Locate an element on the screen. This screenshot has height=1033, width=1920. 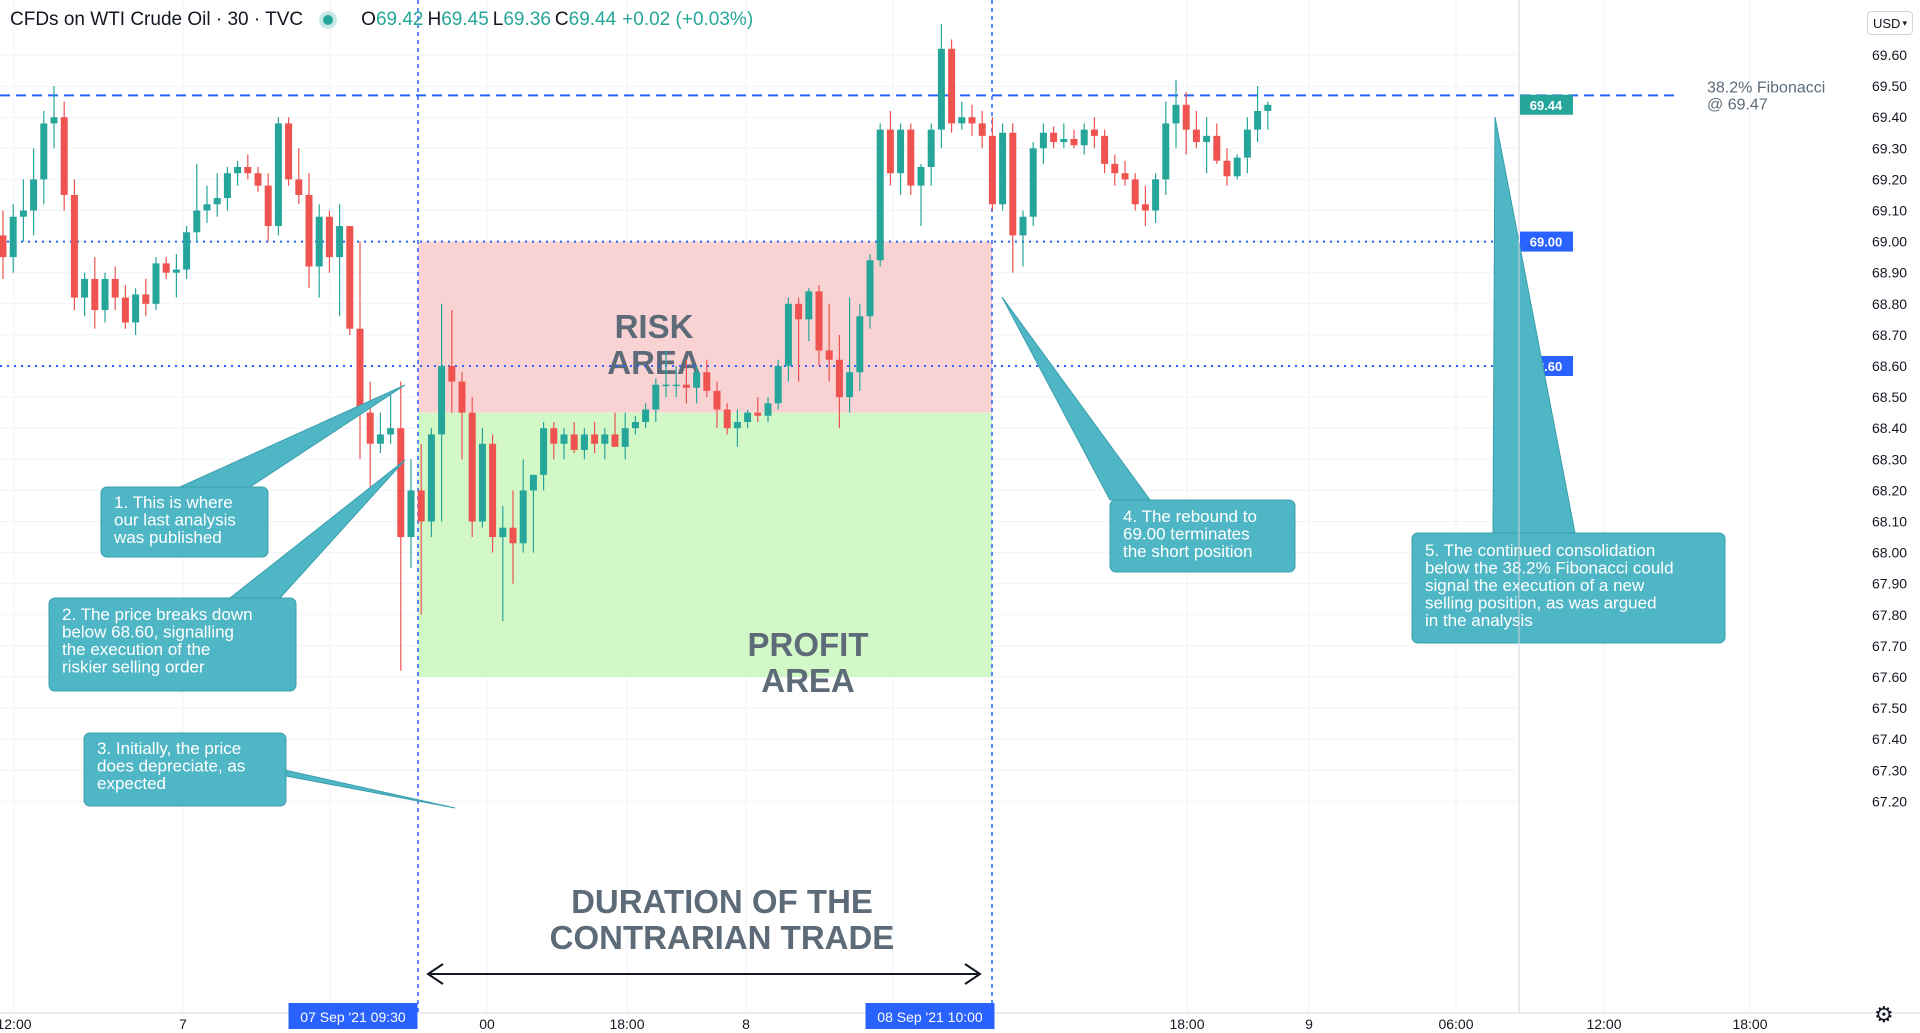
currency-dropdown: USD ▾ is located at coordinates (1890, 23).